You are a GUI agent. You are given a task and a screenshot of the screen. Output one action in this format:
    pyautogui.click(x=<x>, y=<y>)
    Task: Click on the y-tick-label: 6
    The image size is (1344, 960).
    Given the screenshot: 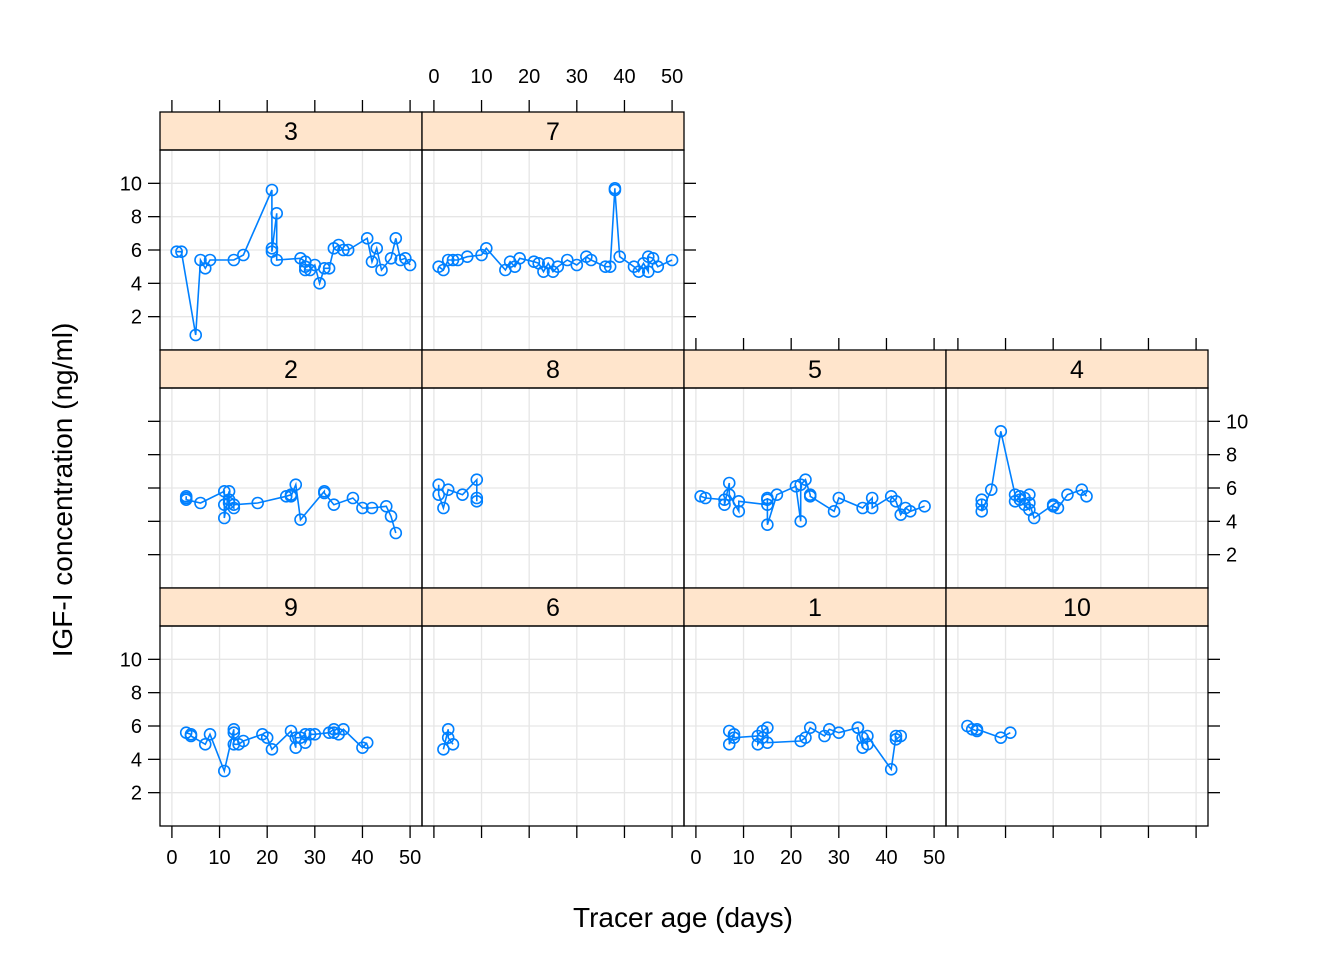 What is the action you would take?
    pyautogui.click(x=1231, y=489)
    